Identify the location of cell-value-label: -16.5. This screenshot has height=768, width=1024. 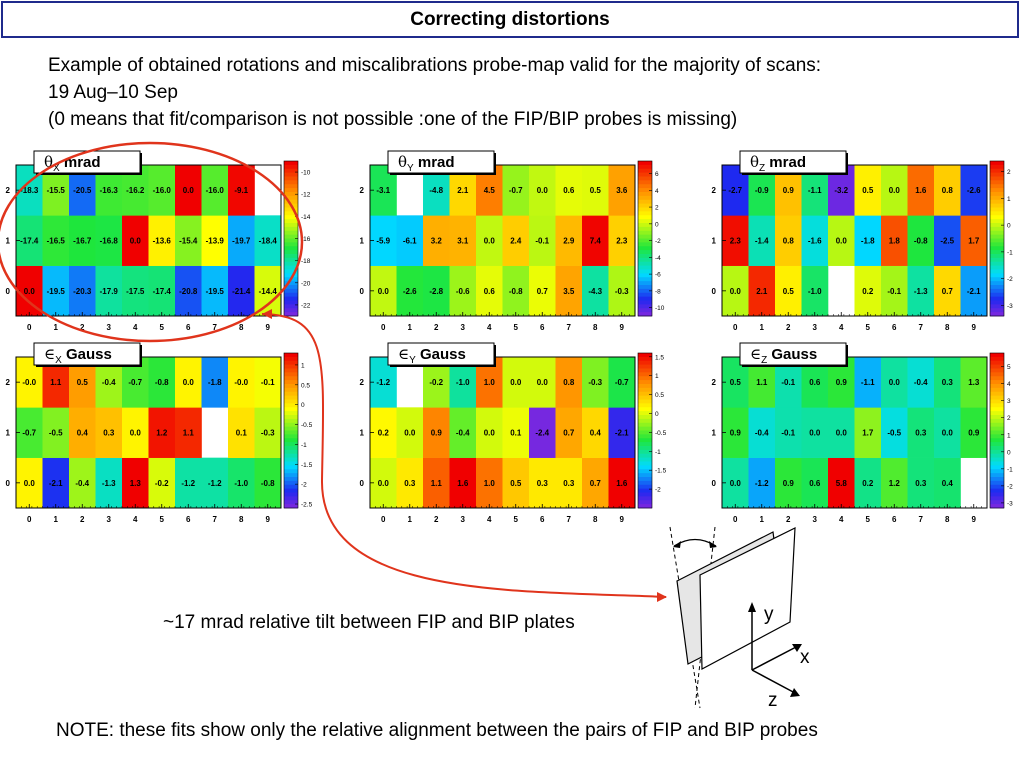
(56, 241).